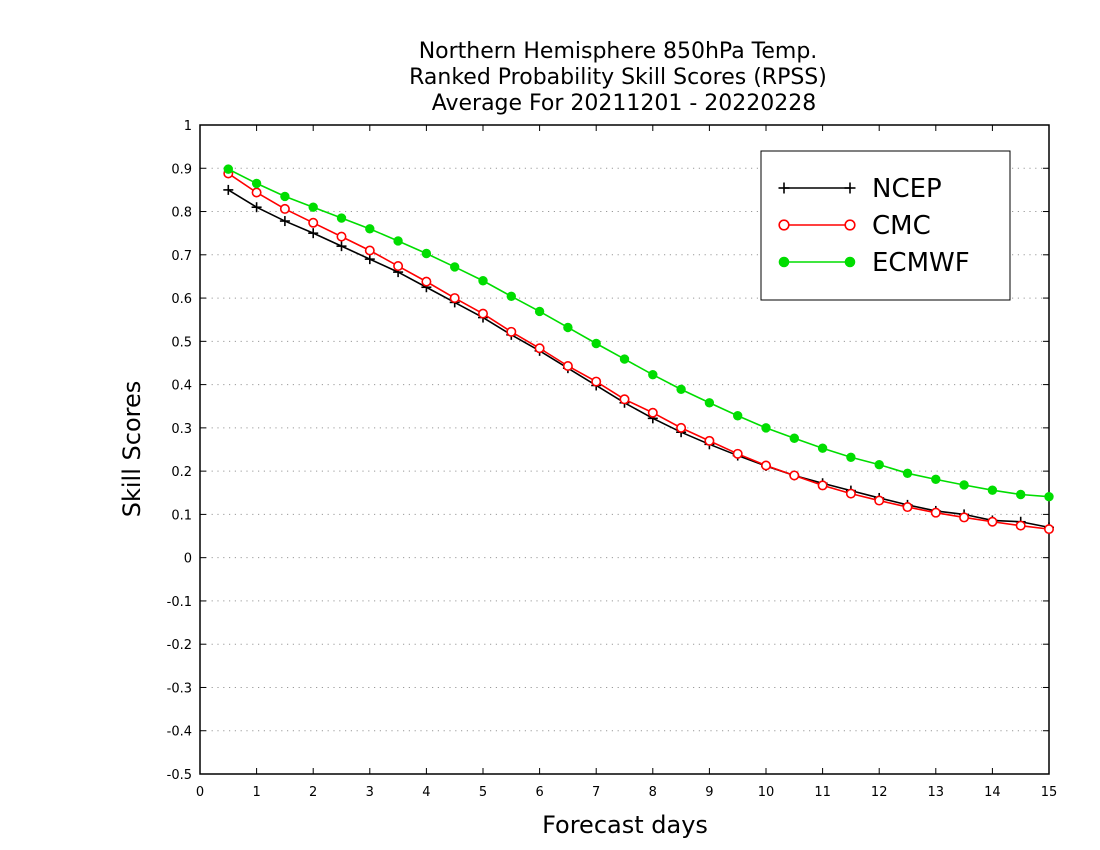 The image size is (1100, 850). I want to click on chart-title-line-3: Average For 20211201 - 20220228, so click(624, 103).